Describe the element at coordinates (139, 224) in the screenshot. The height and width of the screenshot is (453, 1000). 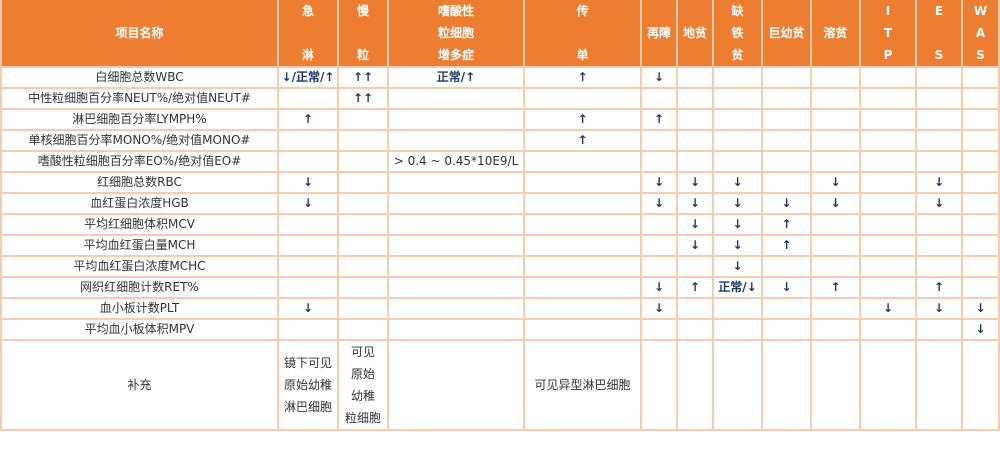
I see `row-label: 平均红细胞体积MCV` at that location.